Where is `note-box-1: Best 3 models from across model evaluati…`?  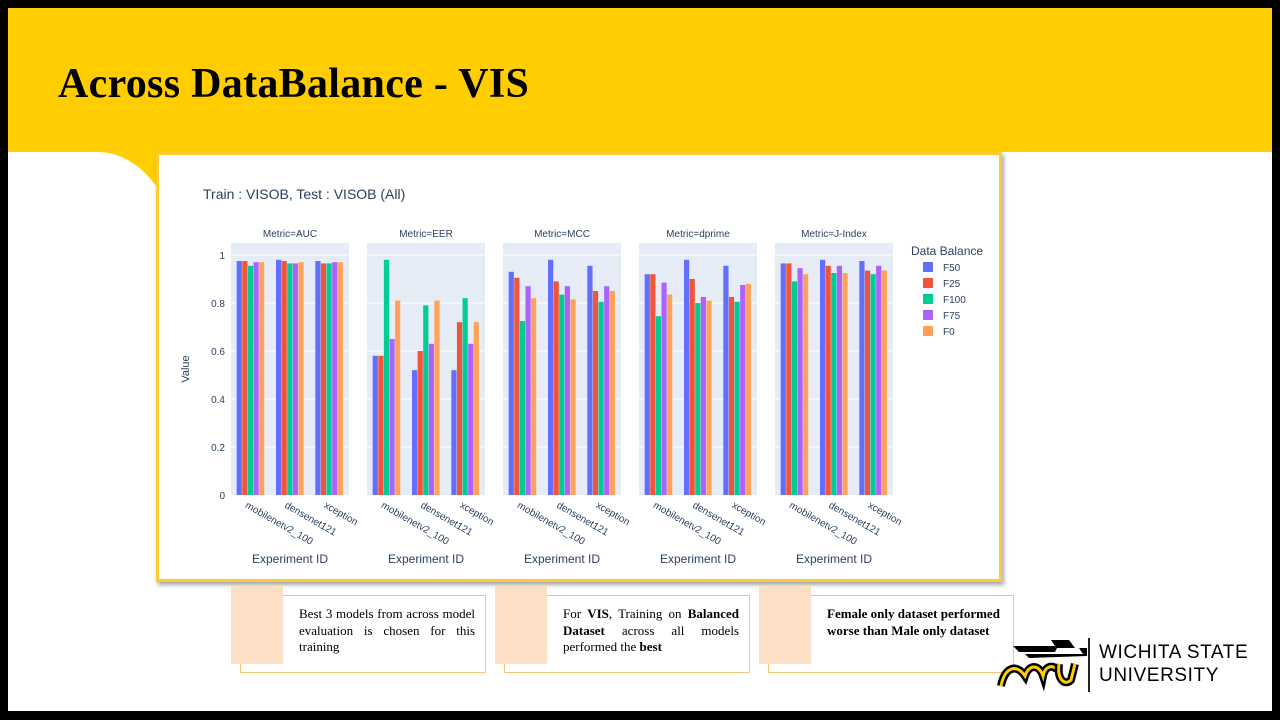 note-box-1: Best 3 models from across model evaluati… is located at coordinates (358, 629).